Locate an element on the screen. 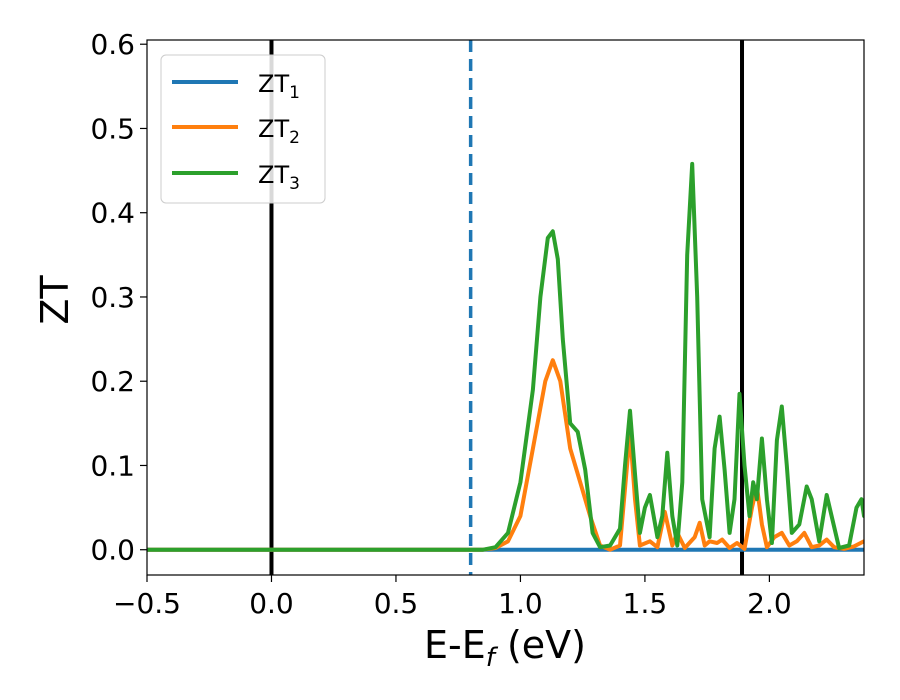 The height and width of the screenshot is (700, 900). y-tick-label: 0.2 is located at coordinates (112, 381).